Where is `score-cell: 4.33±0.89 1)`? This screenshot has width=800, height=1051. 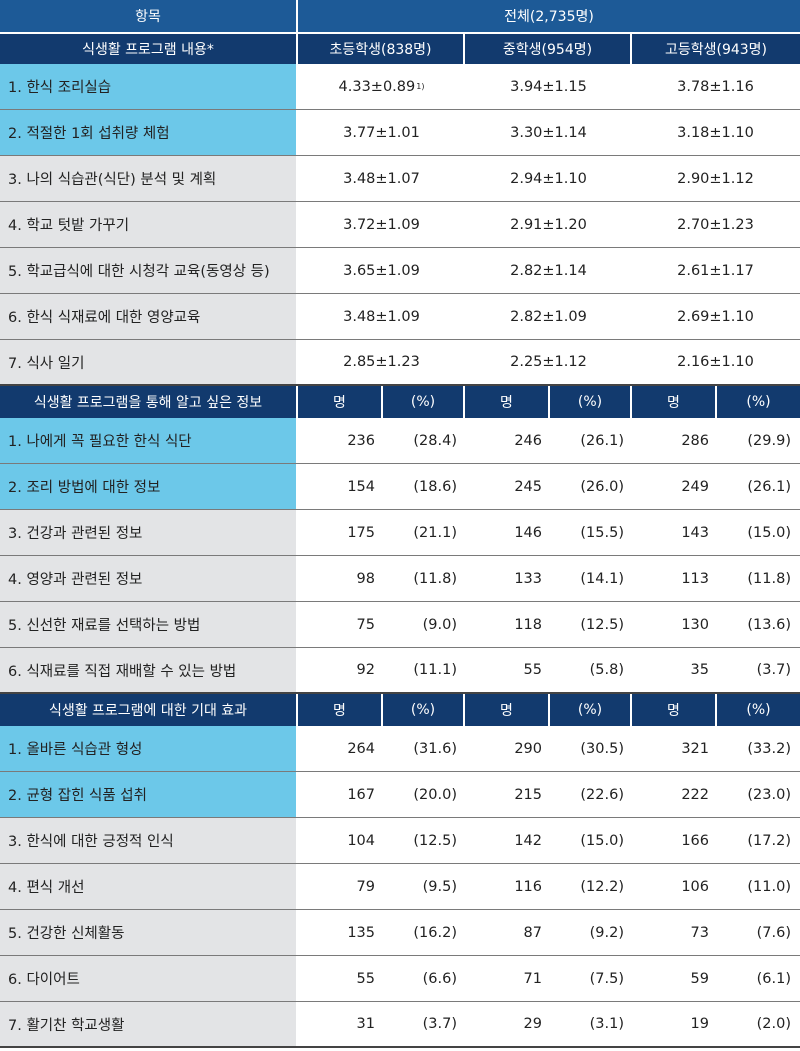 score-cell: 4.33±0.89 1) is located at coordinates (381, 86).